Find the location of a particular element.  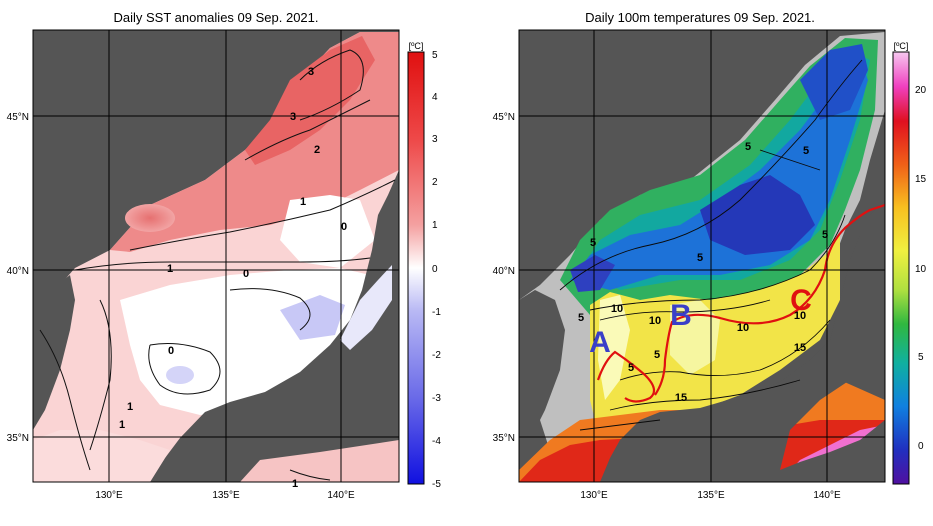

colorbar-tick: 10 is located at coordinates (921, 269).